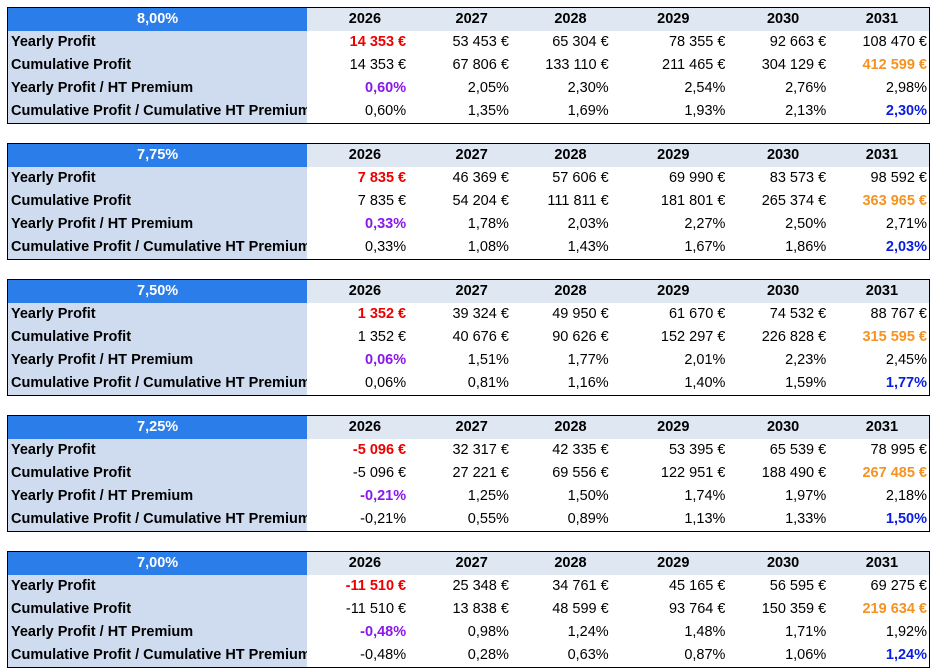 This screenshot has height=671, width=933. What do you see at coordinates (558, 291) in the screenshot?
I see `year-header: 2028` at bounding box center [558, 291].